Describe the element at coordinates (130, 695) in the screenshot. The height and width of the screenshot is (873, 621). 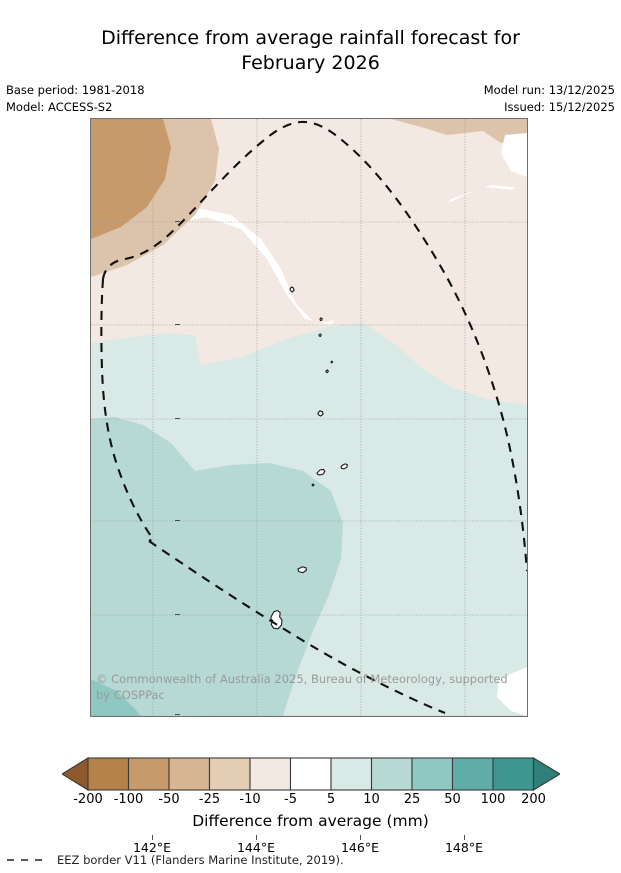
I see `credit-line-2: by COSPPac` at that location.